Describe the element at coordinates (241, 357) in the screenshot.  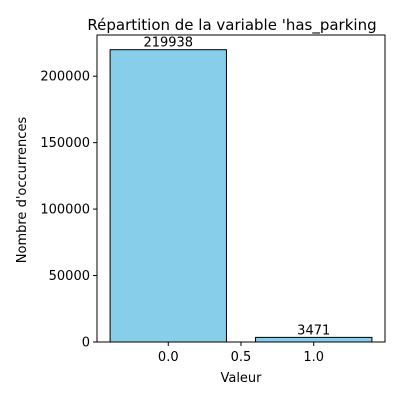
I see `x-tick-label-1: 0.5` at that location.